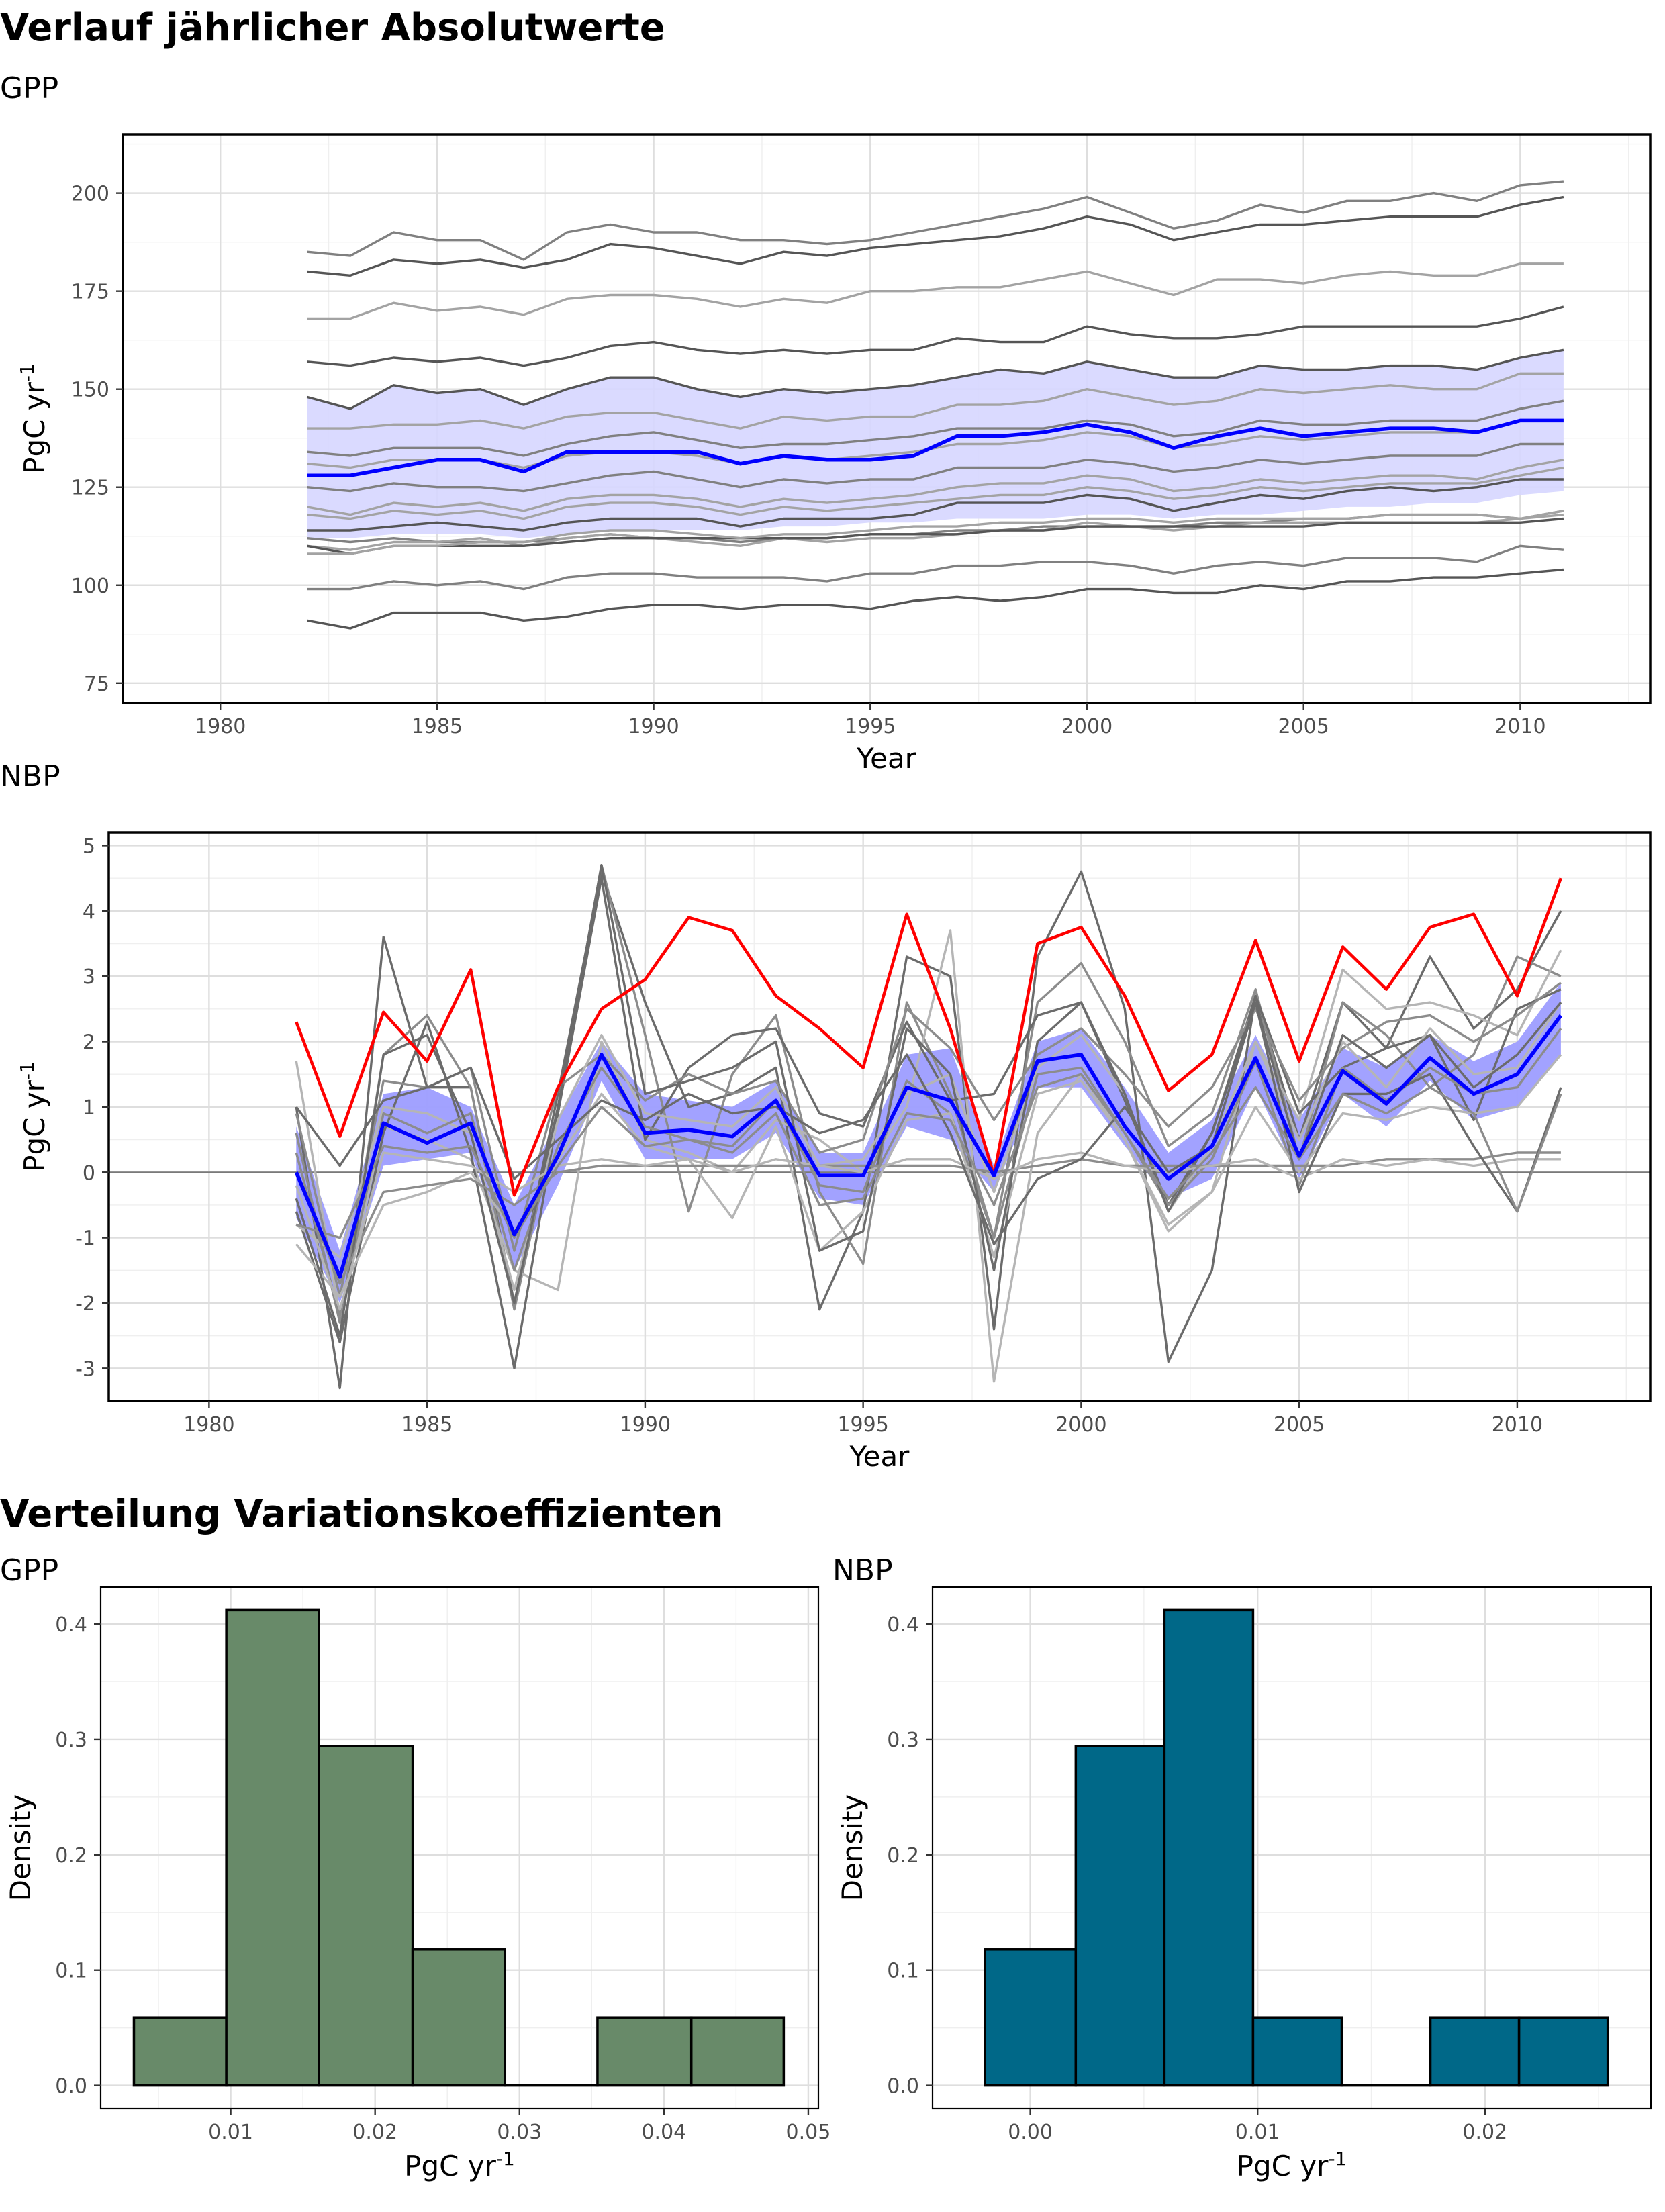  Describe the element at coordinates (89, 1173) in the screenshot. I see `y-tick-label: 0` at that location.